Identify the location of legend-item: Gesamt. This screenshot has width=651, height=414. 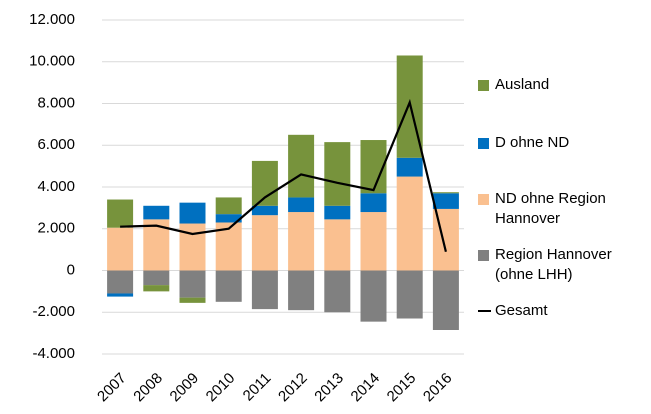
(554, 311).